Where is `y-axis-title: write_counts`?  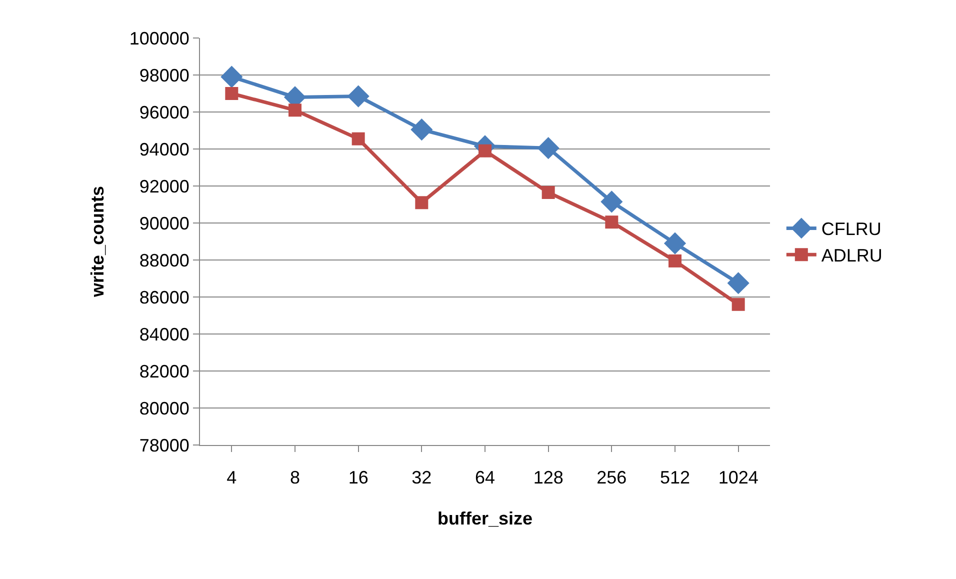
y-axis-title: write_counts is located at coordinates (98, 242).